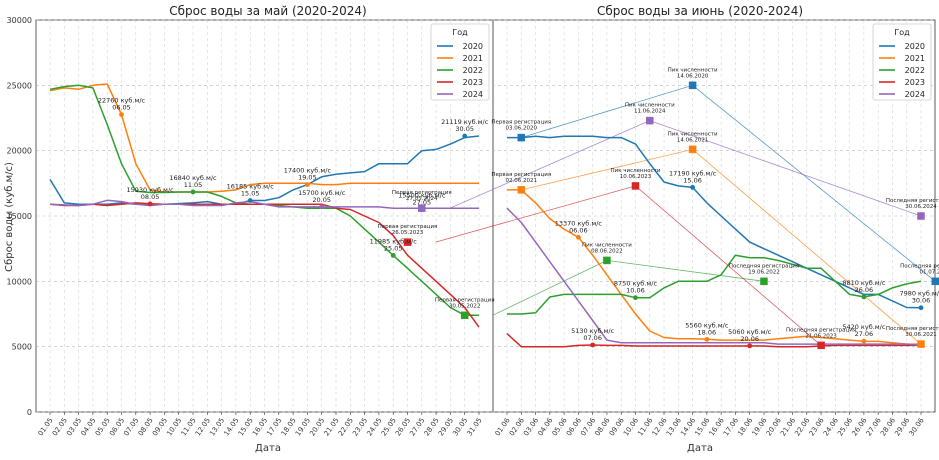 The height and width of the screenshot is (460, 939). I want to click on event-date: 30.06.2021, so click(921, 335).